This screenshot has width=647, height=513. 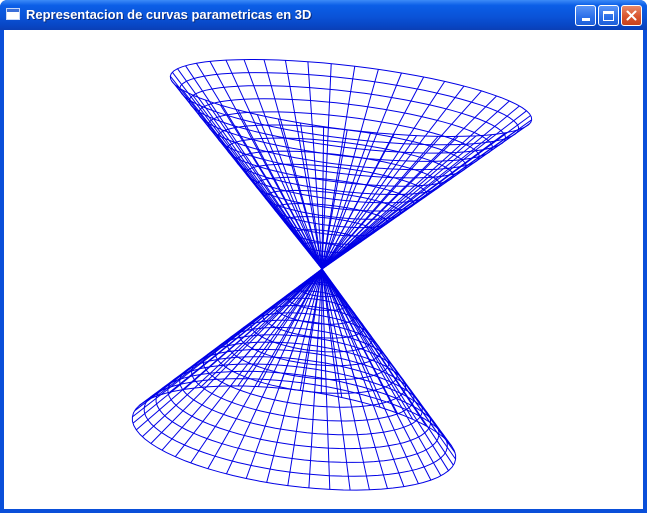 I want to click on minimize-icon, so click(x=585, y=19).